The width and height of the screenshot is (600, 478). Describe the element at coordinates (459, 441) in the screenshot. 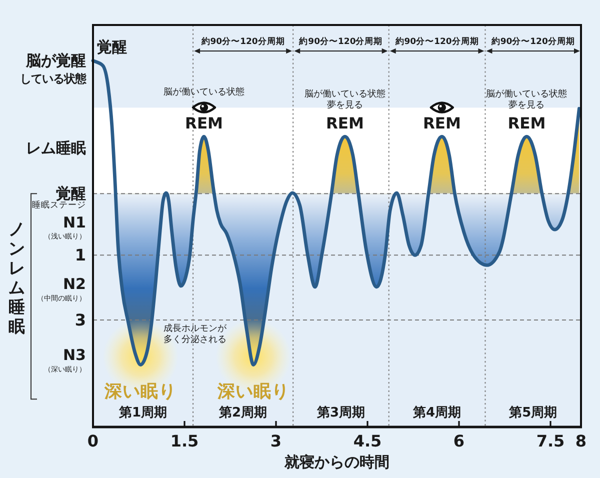

I see `x-tick-label: 6` at that location.